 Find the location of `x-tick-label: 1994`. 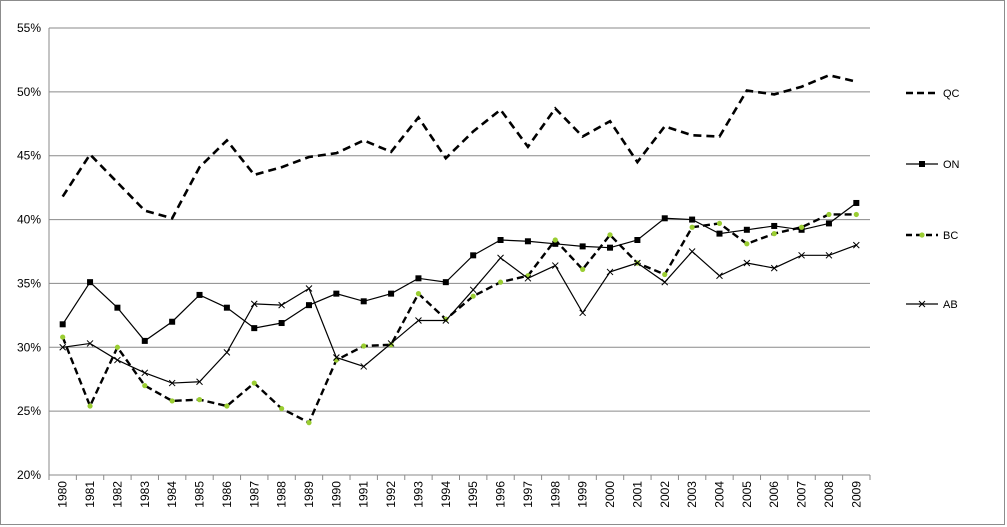

x-tick-label: 1994 is located at coordinates (446, 494).